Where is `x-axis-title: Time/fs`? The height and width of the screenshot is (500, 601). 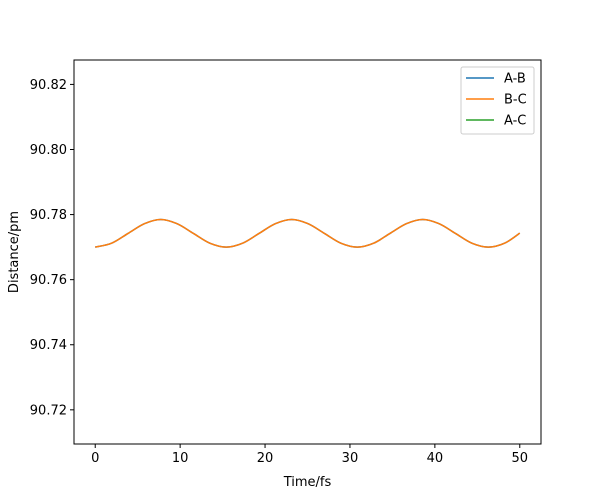
x-axis-title: Time/fs is located at coordinates (307, 482).